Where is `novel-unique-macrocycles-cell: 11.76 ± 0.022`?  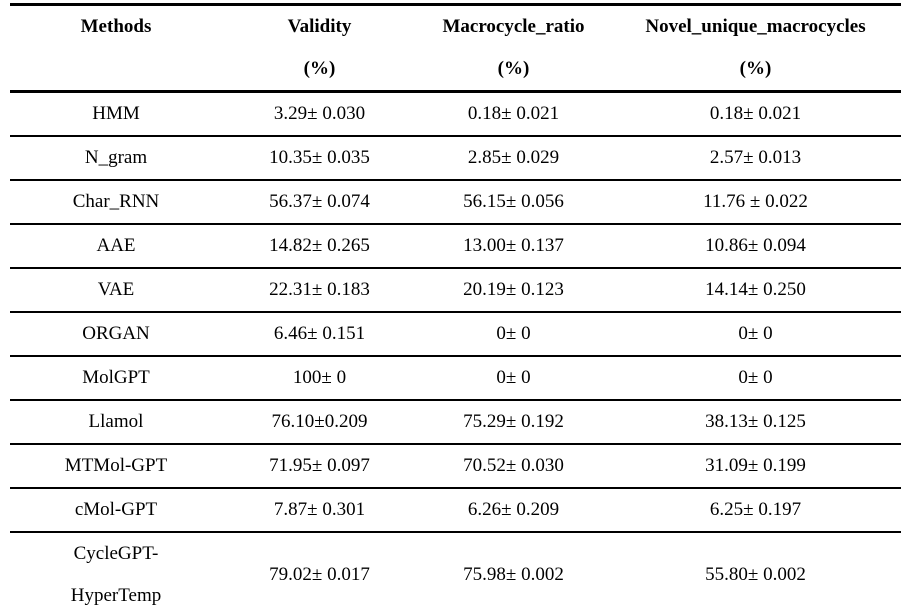 novel-unique-macrocycles-cell: 11.76 ± 0.022 is located at coordinates (755, 202).